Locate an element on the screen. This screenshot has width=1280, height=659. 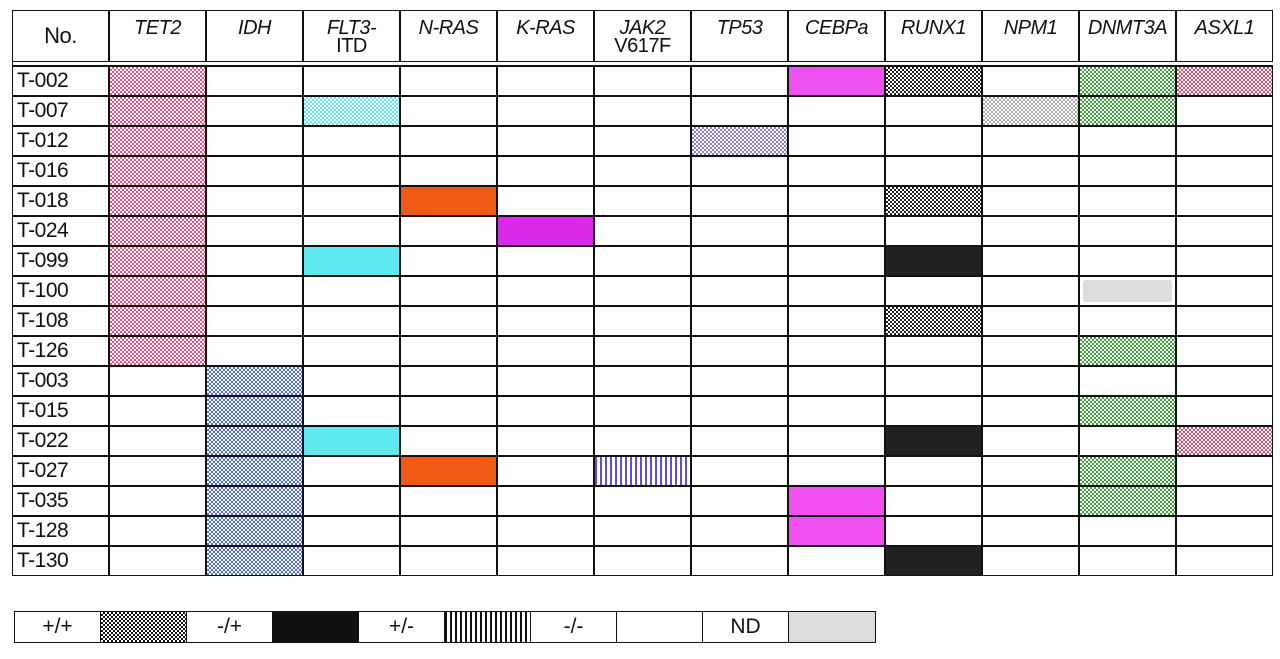
gene-name: FLT3- is located at coordinates (351, 28).